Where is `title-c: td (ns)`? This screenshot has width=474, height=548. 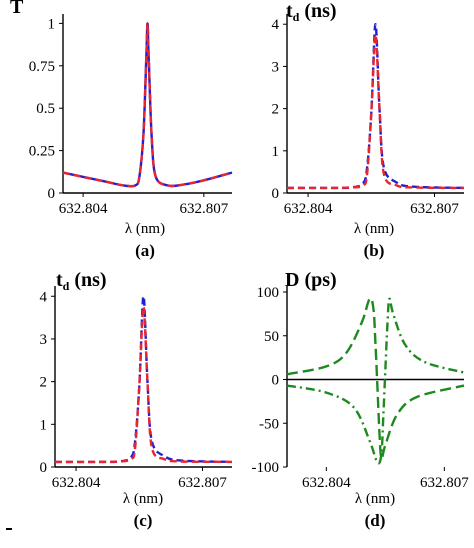
title-c: td (ns) is located at coordinates (81, 281).